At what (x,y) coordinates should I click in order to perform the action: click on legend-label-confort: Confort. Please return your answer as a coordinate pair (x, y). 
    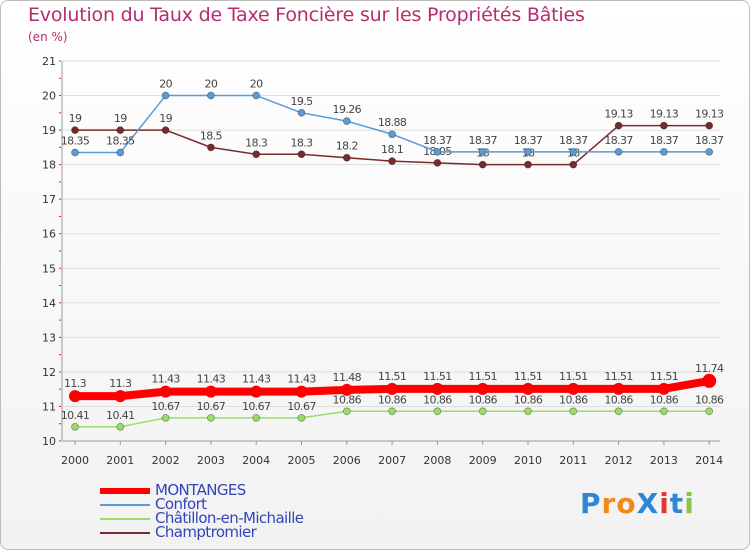
    Looking at the image, I should click on (181, 504).